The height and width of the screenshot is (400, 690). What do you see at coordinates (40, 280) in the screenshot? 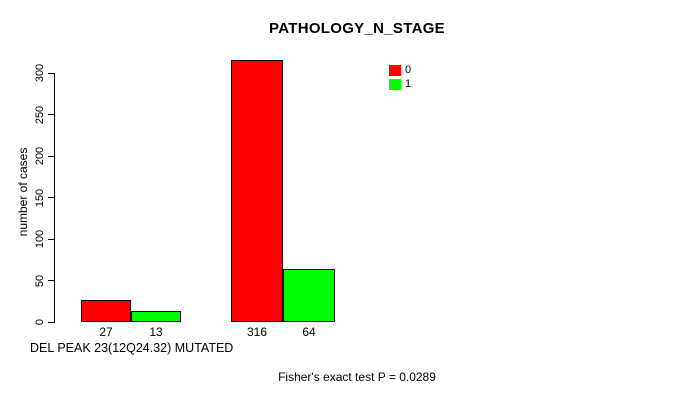
I see `y-tick-label: 50` at bounding box center [40, 280].